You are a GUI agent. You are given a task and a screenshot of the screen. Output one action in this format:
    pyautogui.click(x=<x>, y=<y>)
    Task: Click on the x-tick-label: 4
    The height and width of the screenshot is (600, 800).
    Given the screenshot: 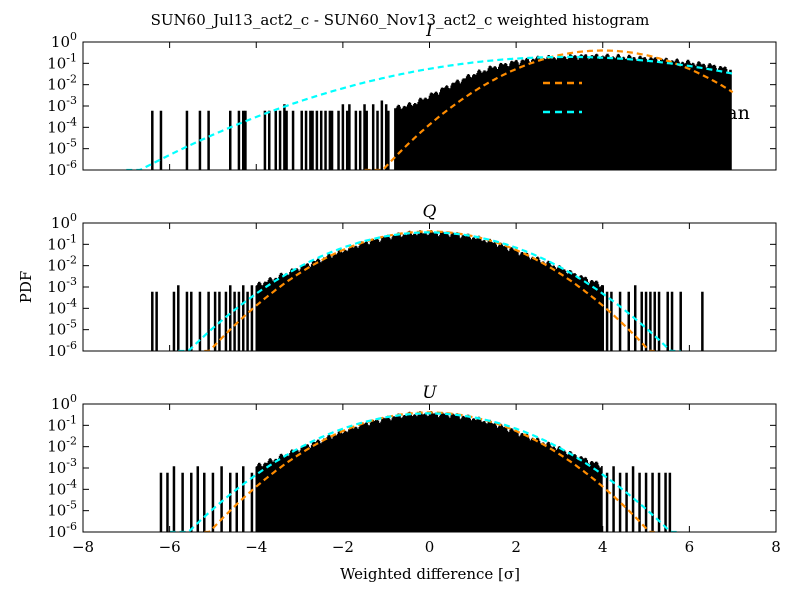 What is the action you would take?
    pyautogui.click(x=603, y=547)
    